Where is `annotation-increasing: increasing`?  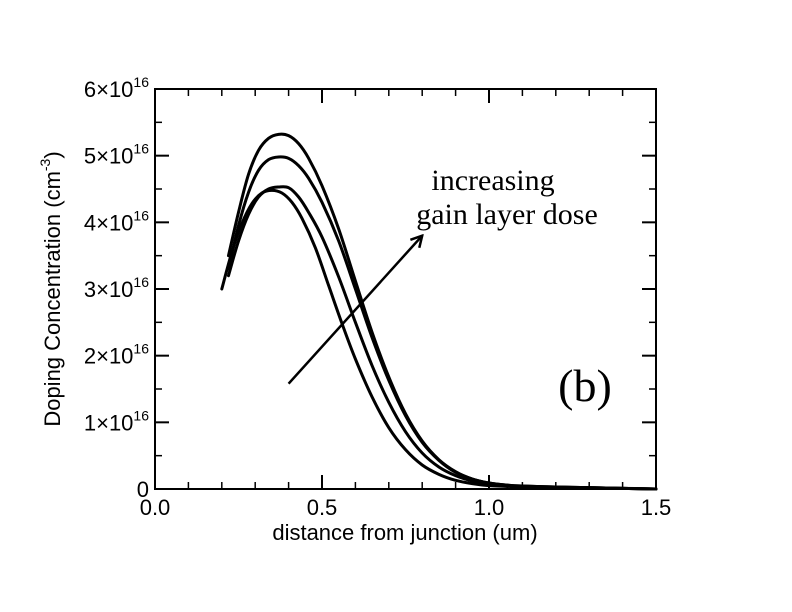
annotation-increasing: increasing is located at coordinates (492, 180).